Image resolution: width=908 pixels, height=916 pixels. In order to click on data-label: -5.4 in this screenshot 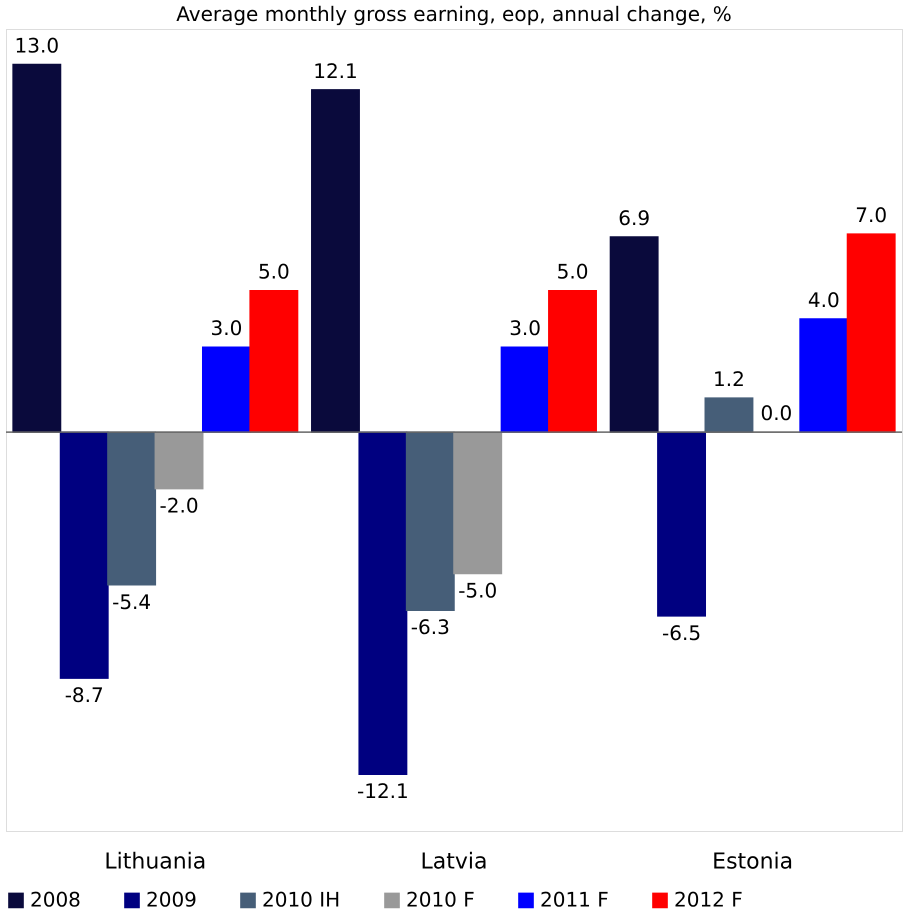, I will do `click(132, 602)`.